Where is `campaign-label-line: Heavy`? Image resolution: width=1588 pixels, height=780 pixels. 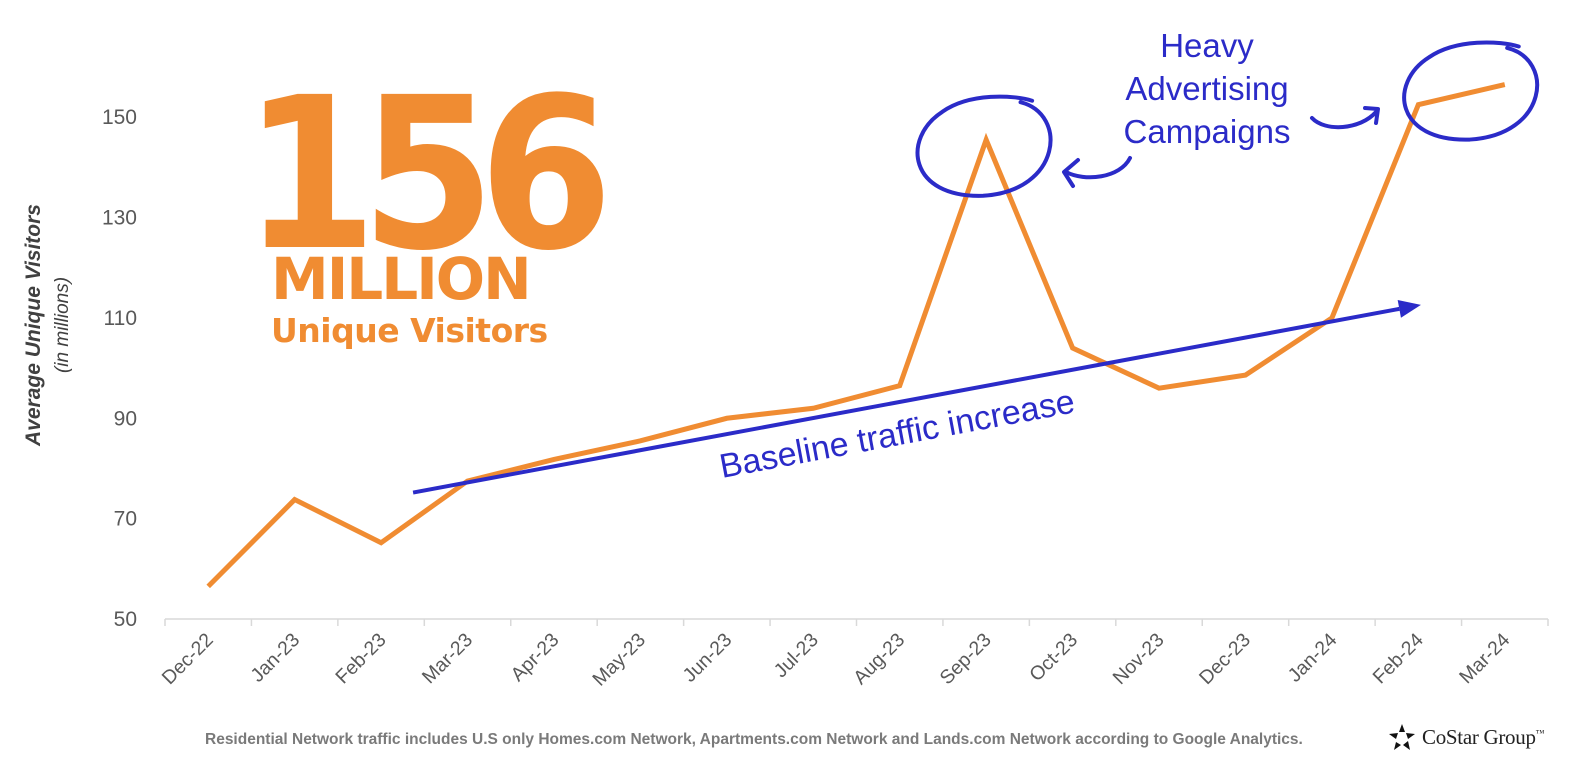 campaign-label-line: Heavy is located at coordinates (1207, 45).